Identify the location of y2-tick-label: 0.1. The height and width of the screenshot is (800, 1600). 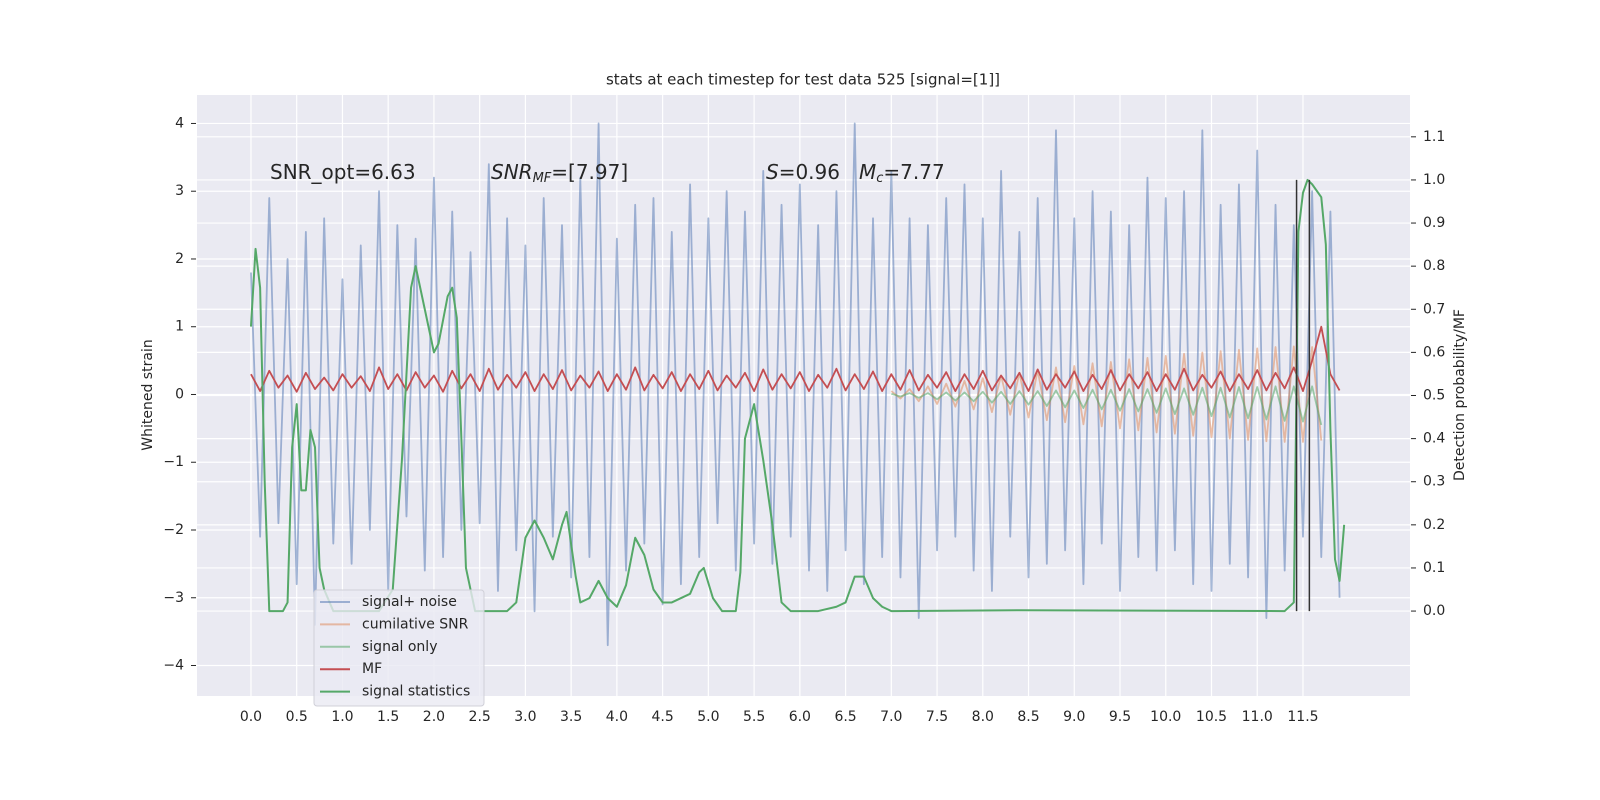
(1434, 568).